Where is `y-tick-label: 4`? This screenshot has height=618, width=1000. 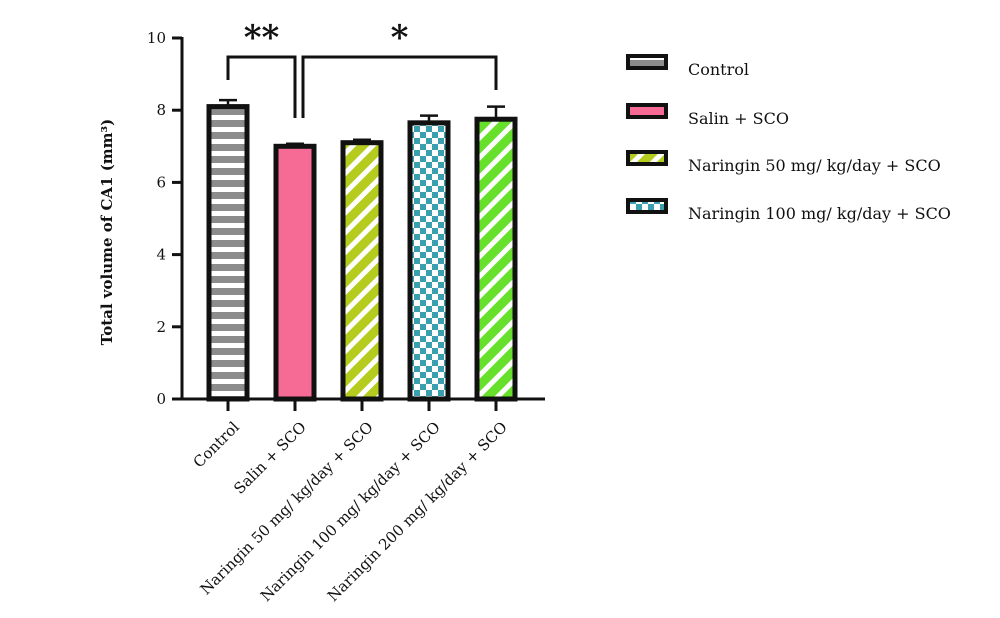
y-tick-label: 4 is located at coordinates (161, 255).